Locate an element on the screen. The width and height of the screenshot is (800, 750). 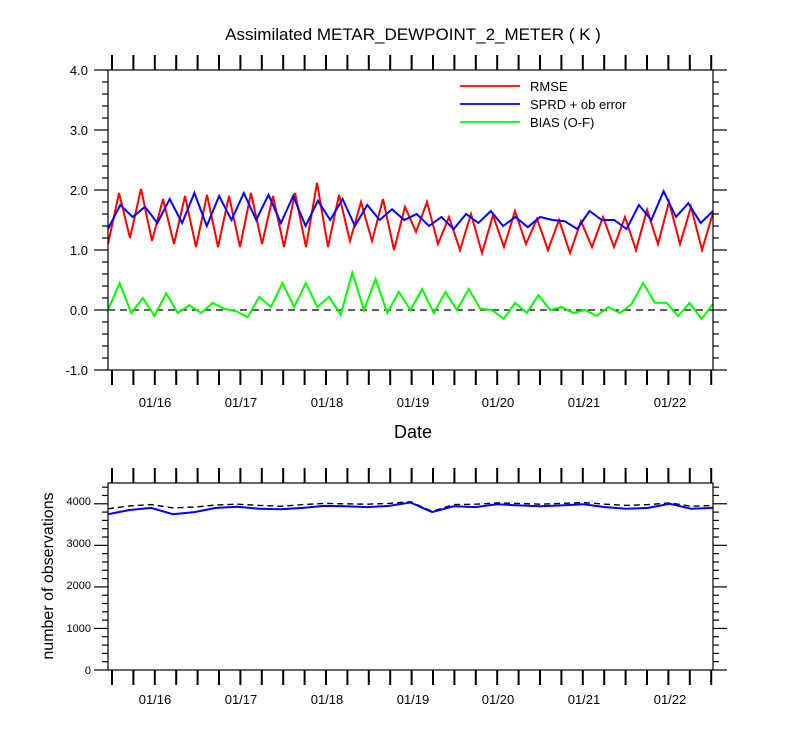
bottom-x-tick-label: 01/19 is located at coordinates (413, 699).